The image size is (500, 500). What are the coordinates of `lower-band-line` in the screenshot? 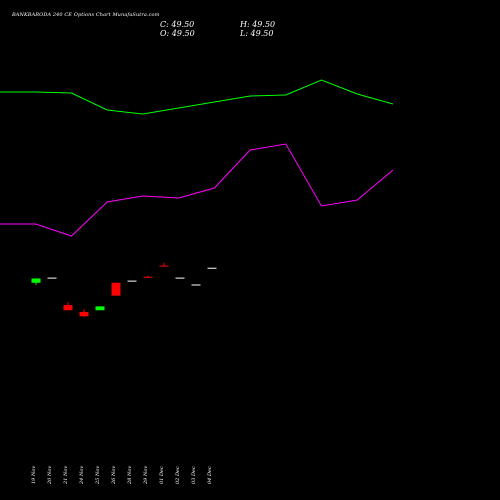 It's located at (197, 190).